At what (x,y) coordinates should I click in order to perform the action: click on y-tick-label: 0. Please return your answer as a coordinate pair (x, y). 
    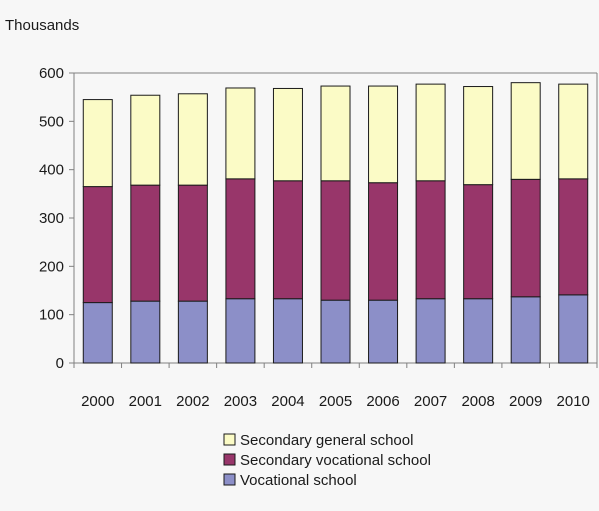
    Looking at the image, I should click on (60, 363).